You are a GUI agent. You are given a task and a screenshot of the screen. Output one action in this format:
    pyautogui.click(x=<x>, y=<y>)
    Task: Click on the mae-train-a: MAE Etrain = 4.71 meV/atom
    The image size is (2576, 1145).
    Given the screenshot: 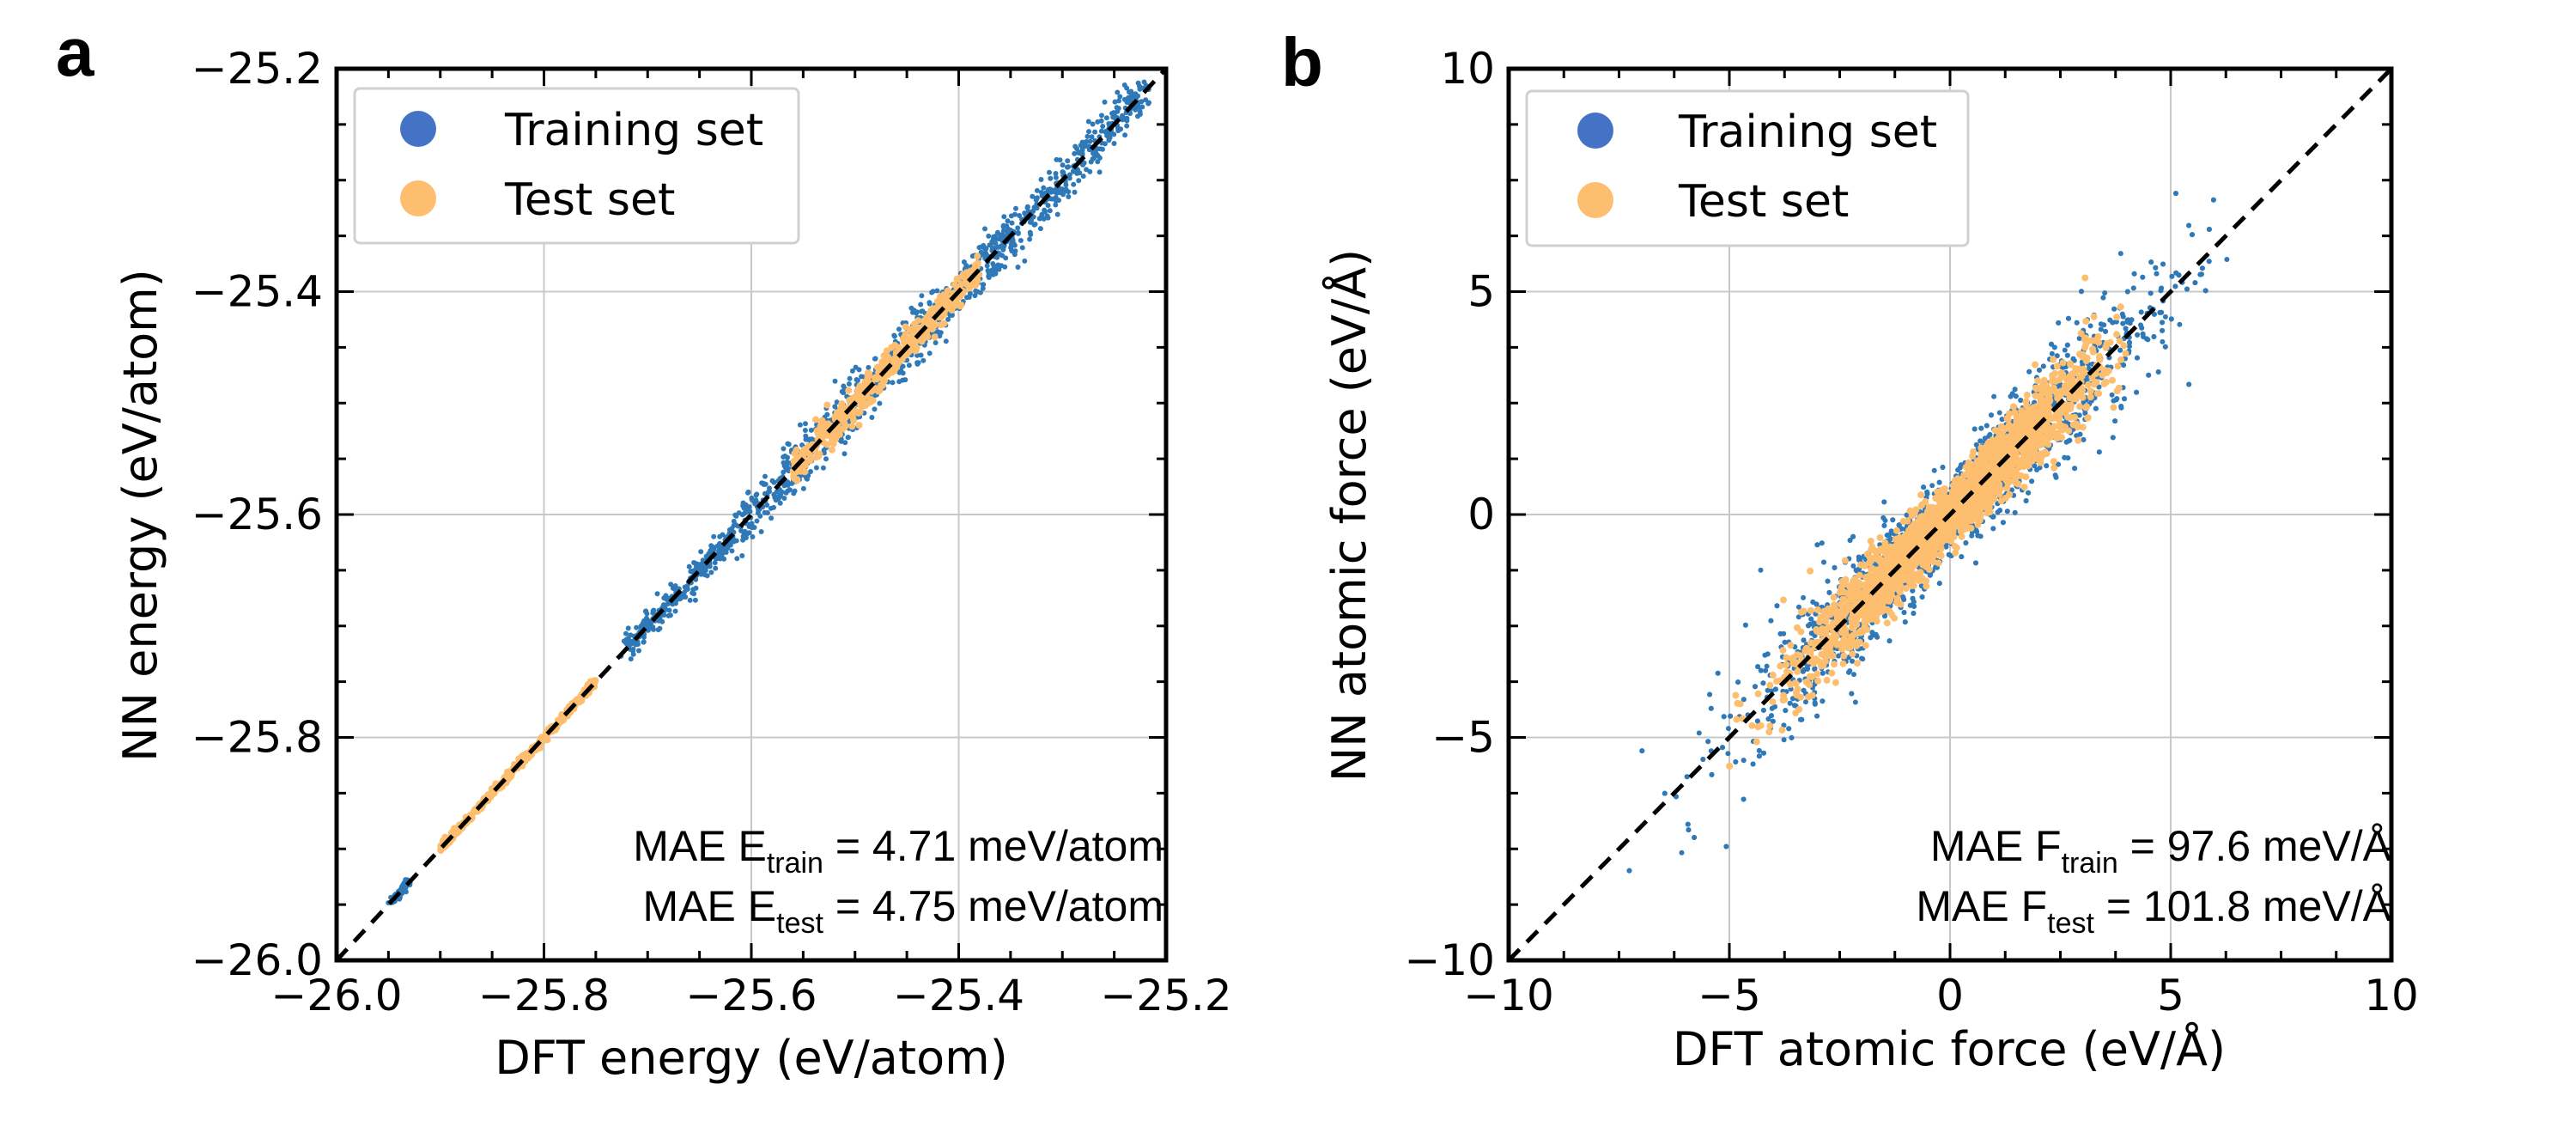 What is the action you would take?
    pyautogui.click(x=898, y=851)
    